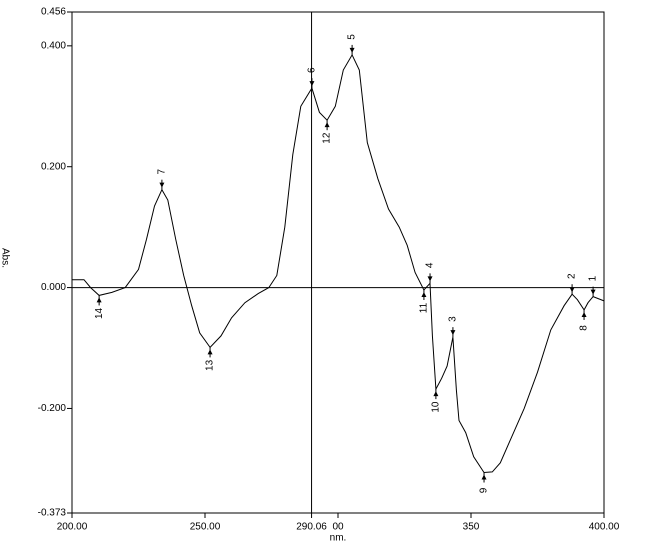  I want to click on peak-label: 10, so click(436, 407).